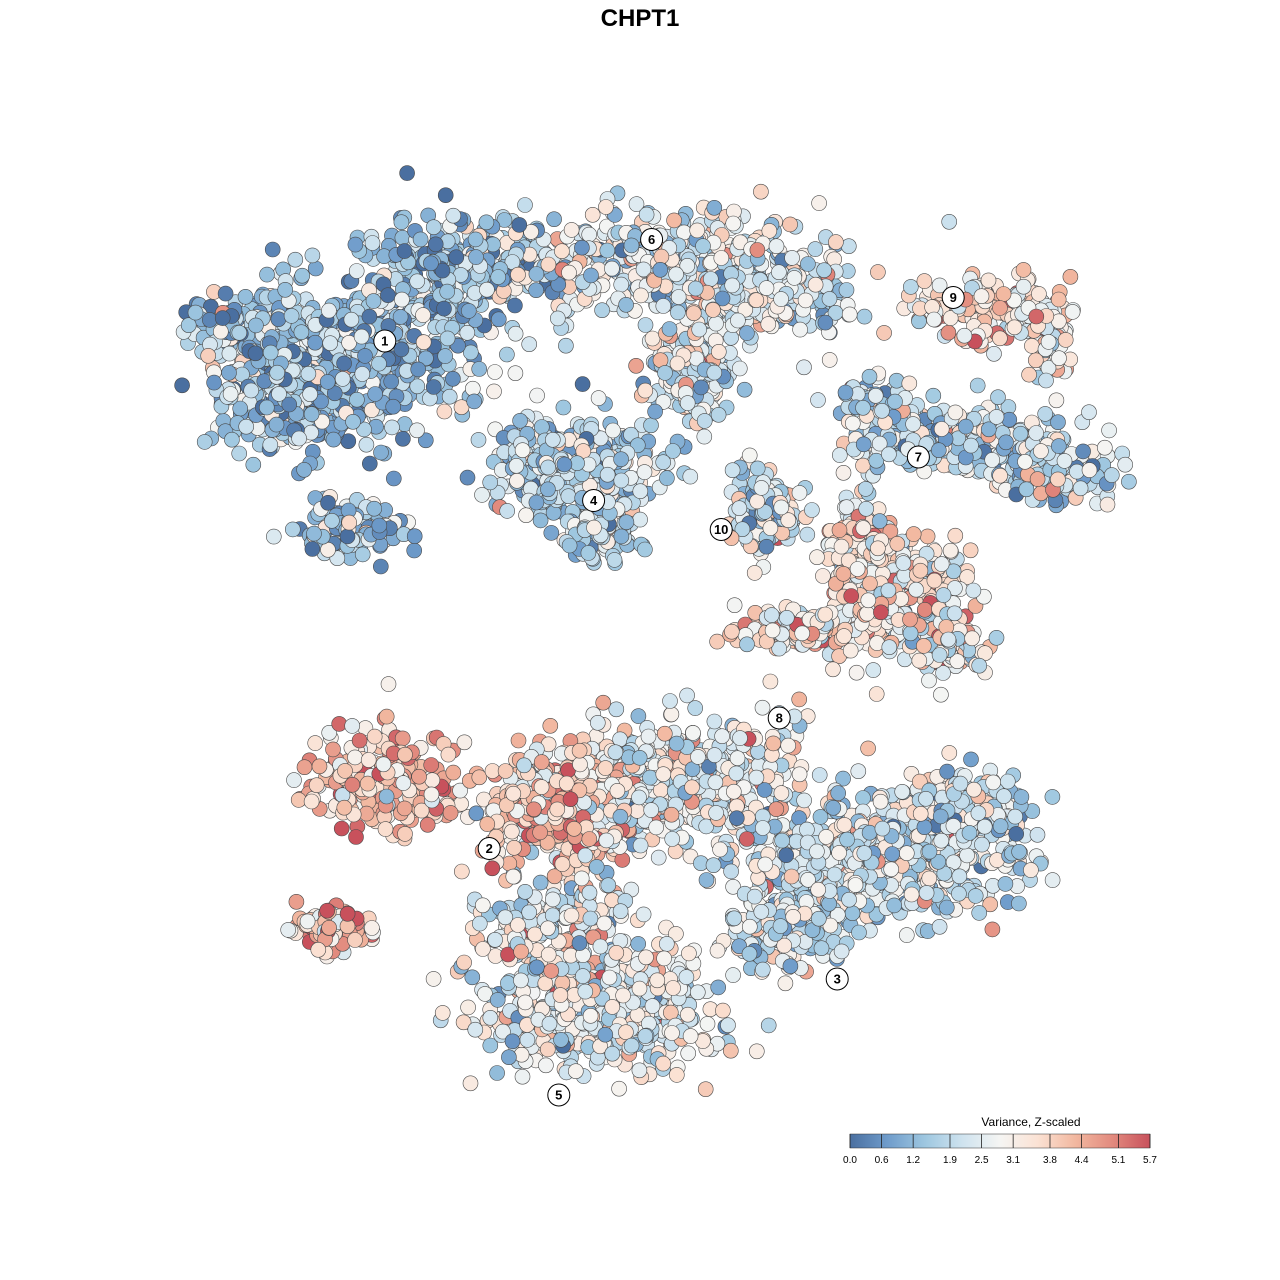 The height and width of the screenshot is (1280, 1280). What do you see at coordinates (640, 18) in the screenshot?
I see `chart-title: CHPT1` at bounding box center [640, 18].